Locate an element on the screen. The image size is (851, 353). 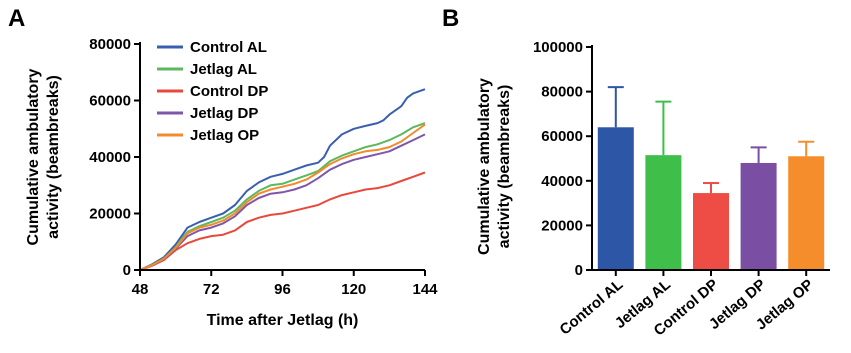
legend-label: Control DP is located at coordinates (229, 91).